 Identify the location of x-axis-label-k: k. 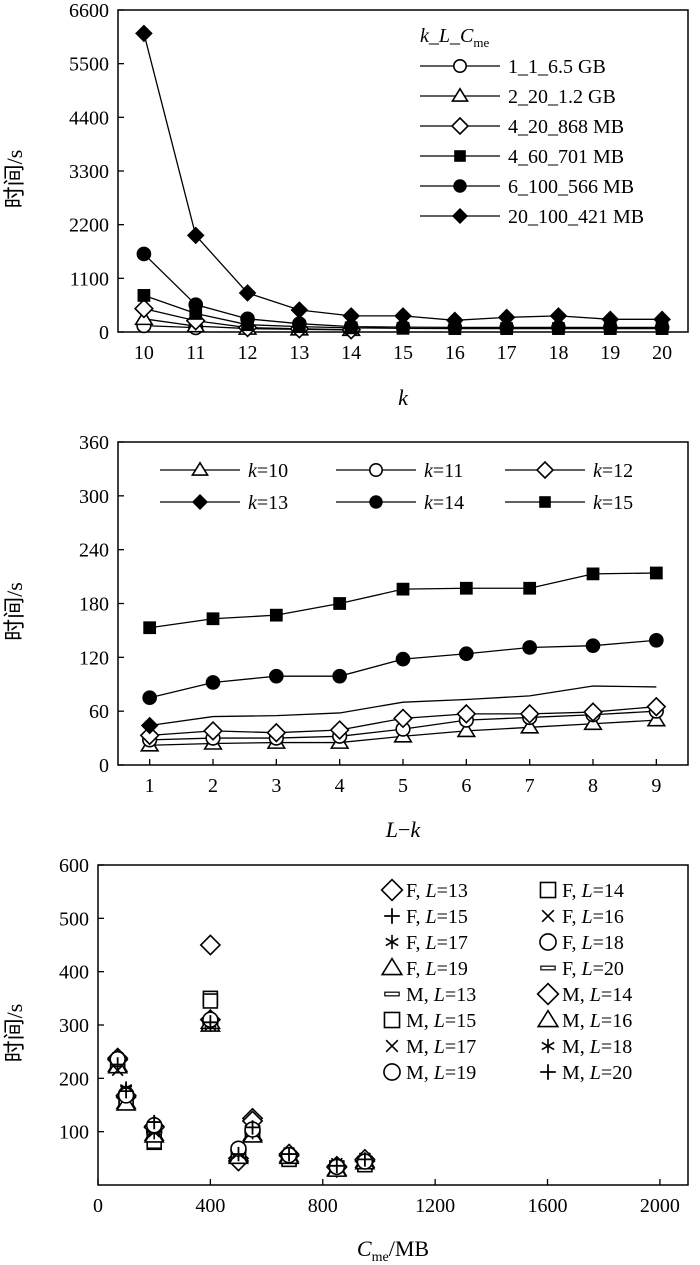
(415, 829).